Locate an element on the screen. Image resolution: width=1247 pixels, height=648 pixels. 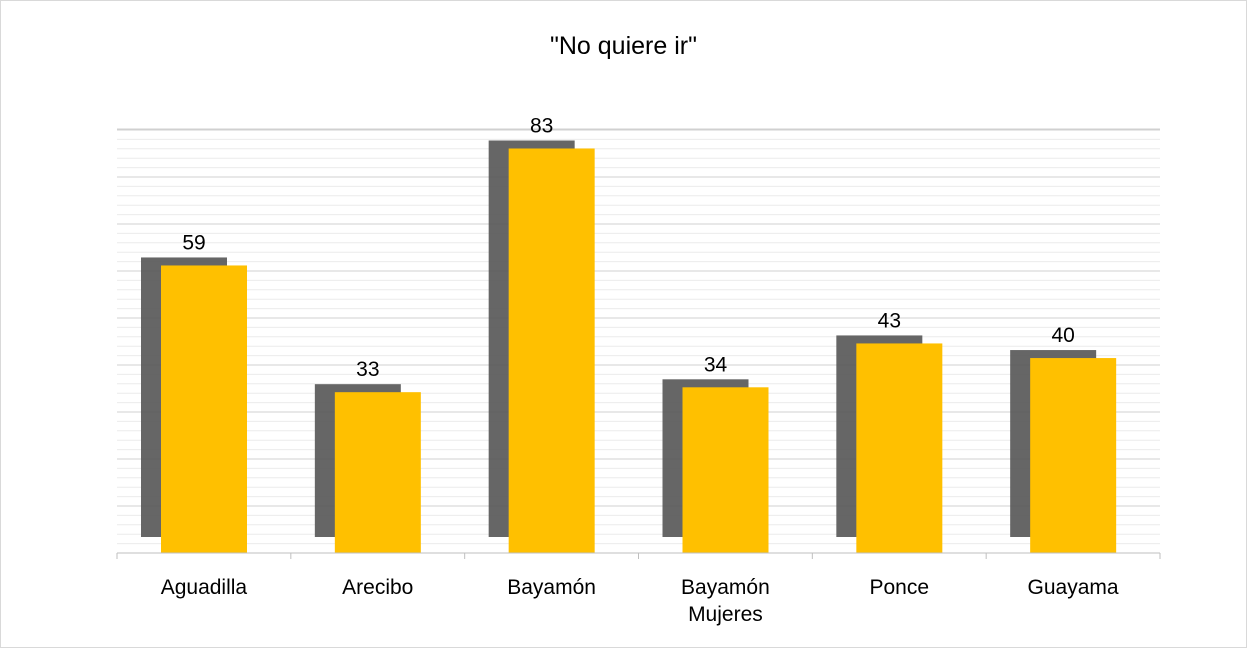
x-tick-label: Aguadilla is located at coordinates (204, 587).